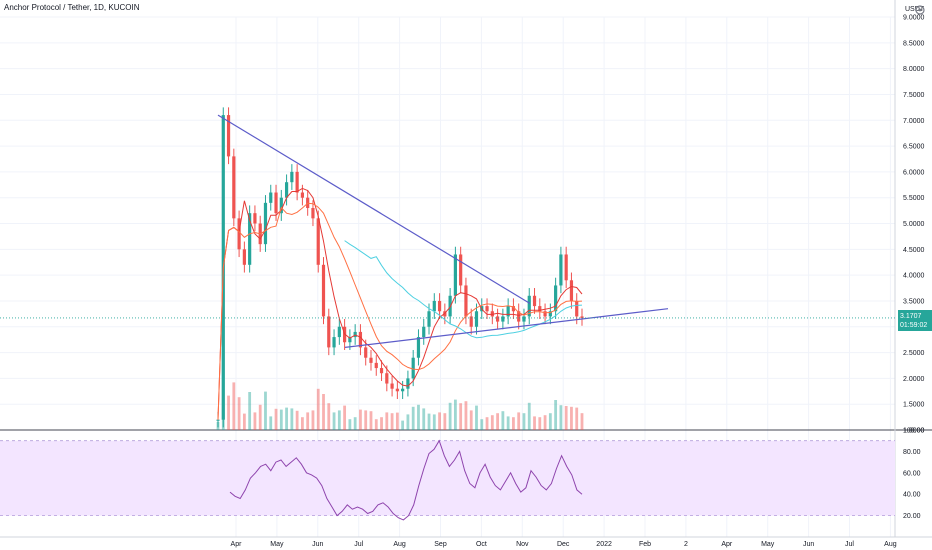 The image size is (932, 550). What do you see at coordinates (399, 544) in the screenshot?
I see `time-axis-tick-label: Aug` at bounding box center [399, 544].